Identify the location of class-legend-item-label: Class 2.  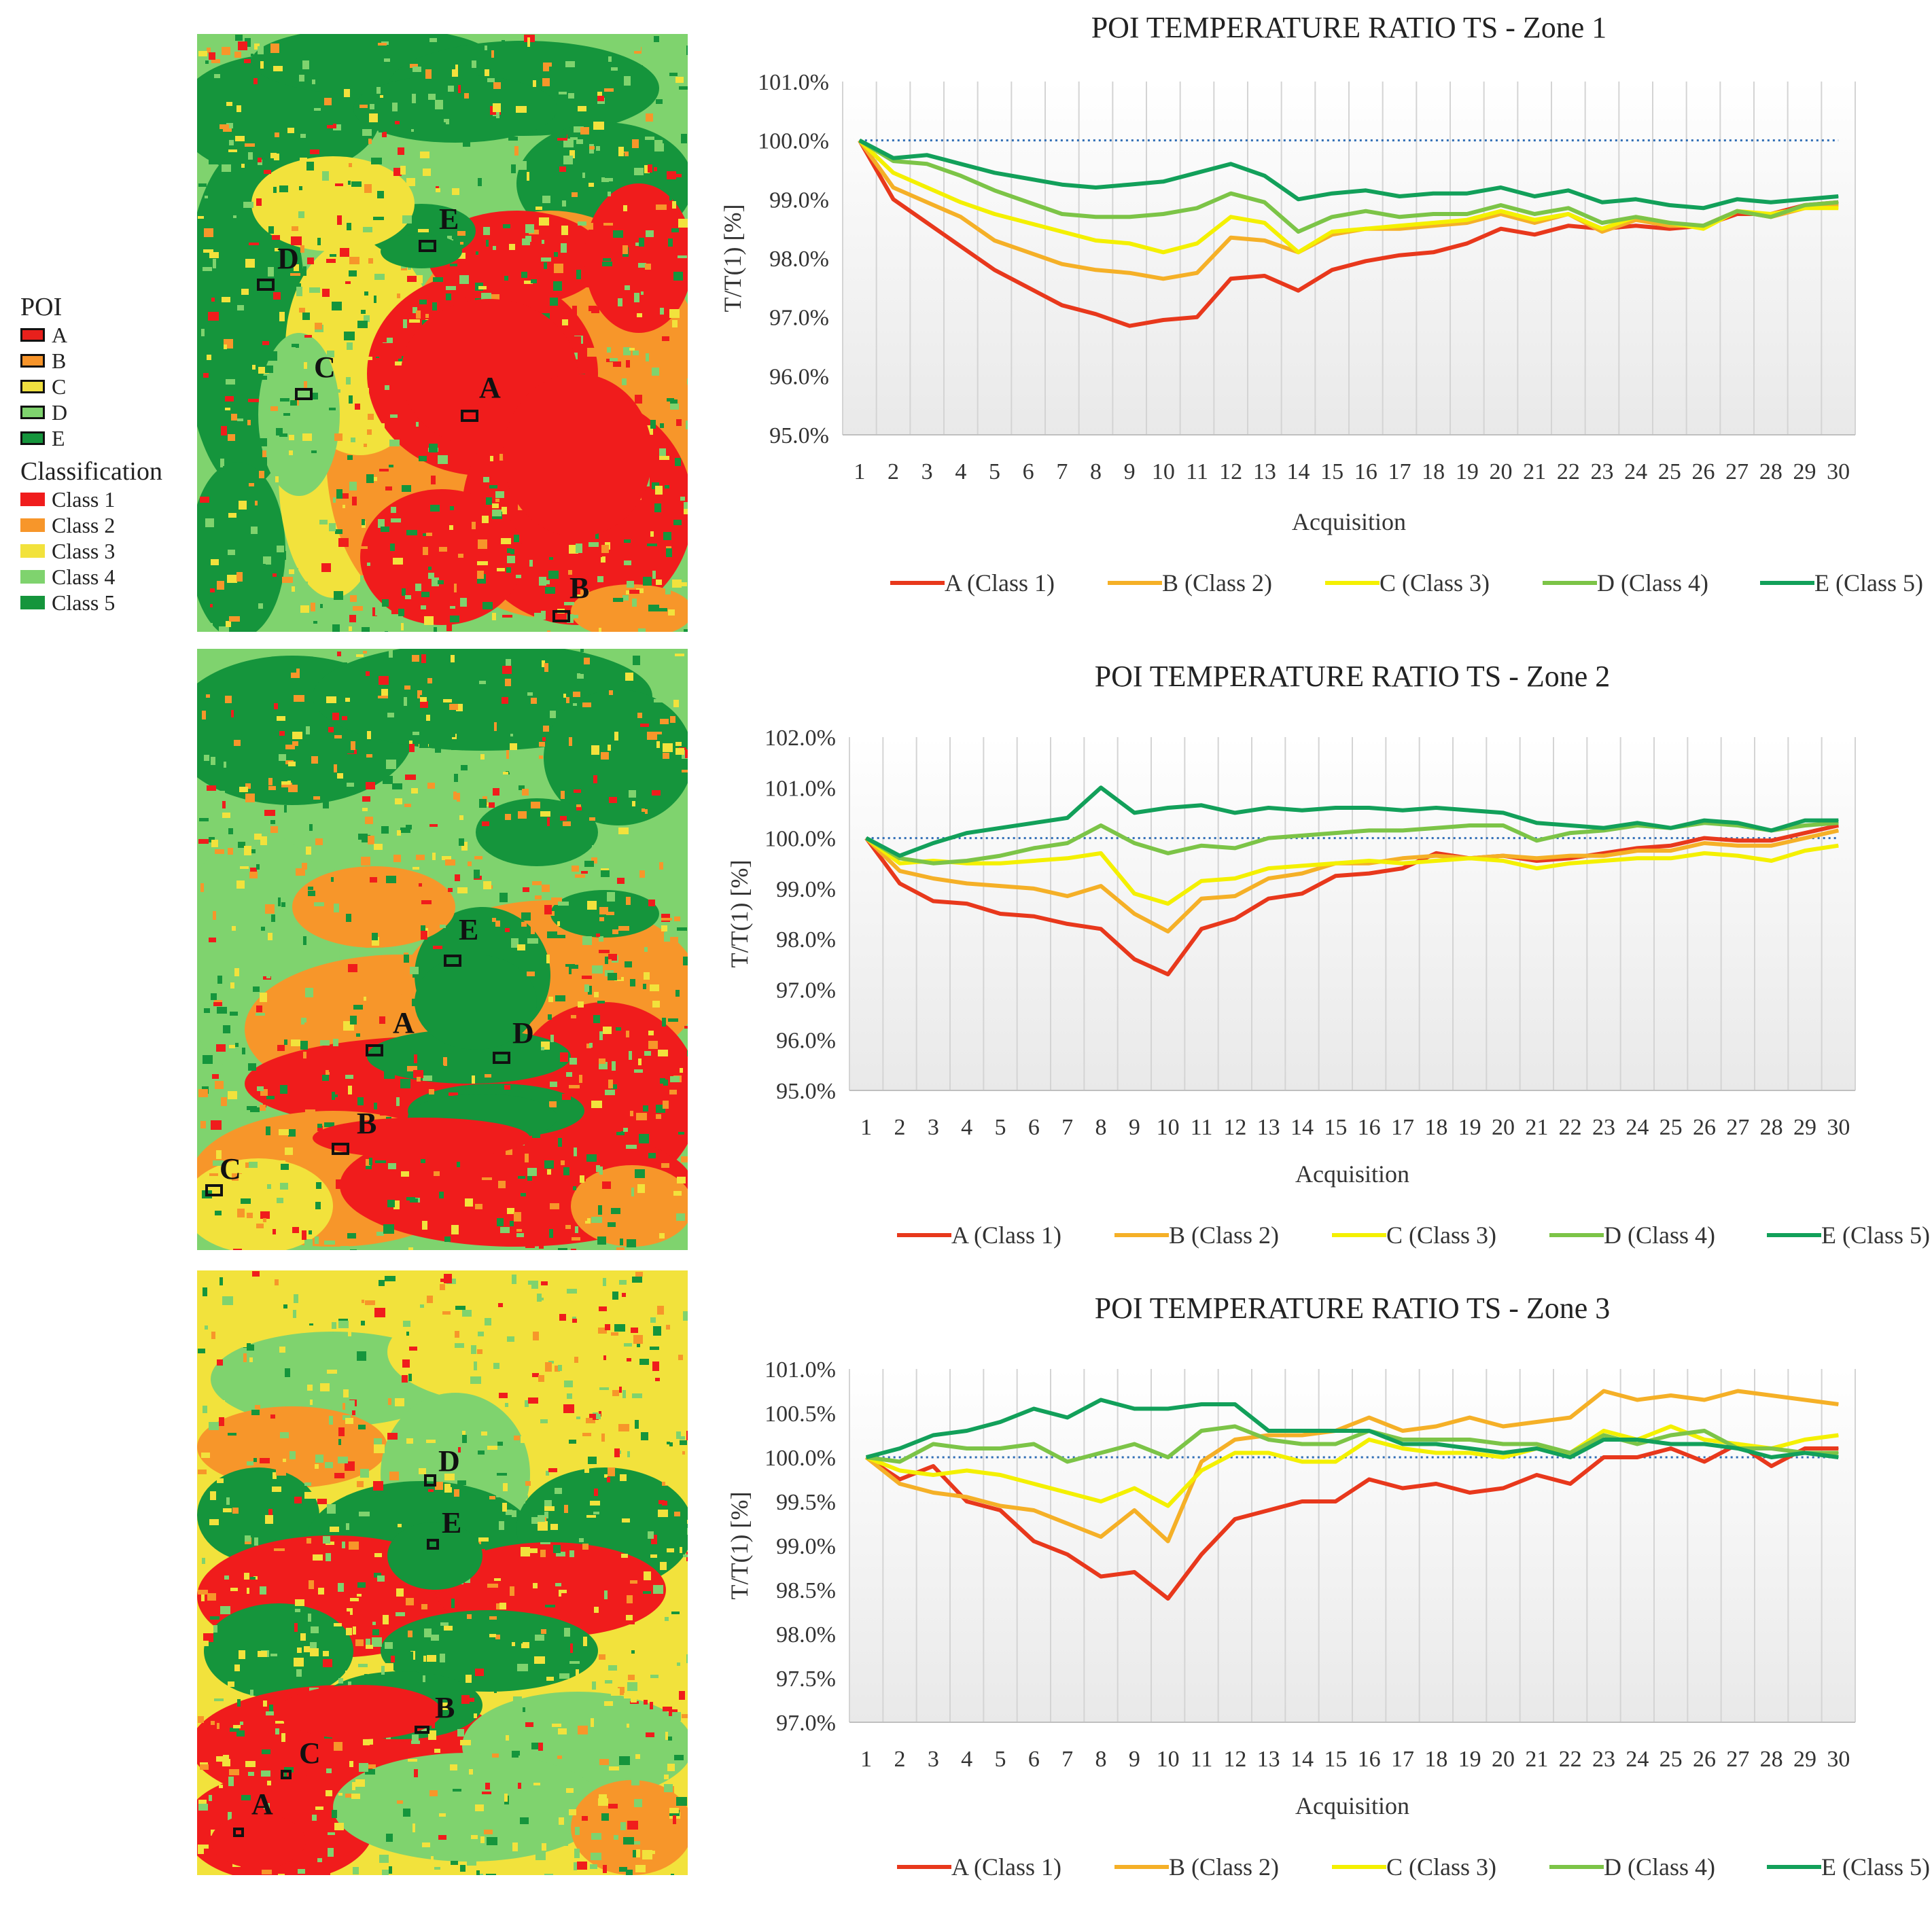
(84, 524).